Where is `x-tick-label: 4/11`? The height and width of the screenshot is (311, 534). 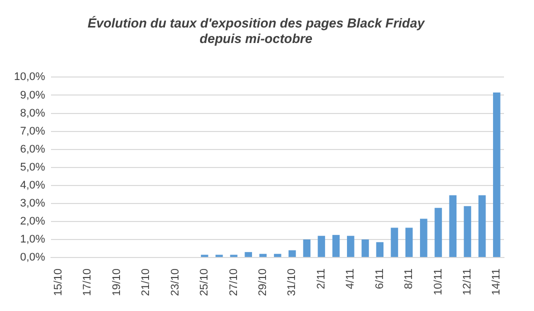 x-tick-label: 4/11 is located at coordinates (350, 279).